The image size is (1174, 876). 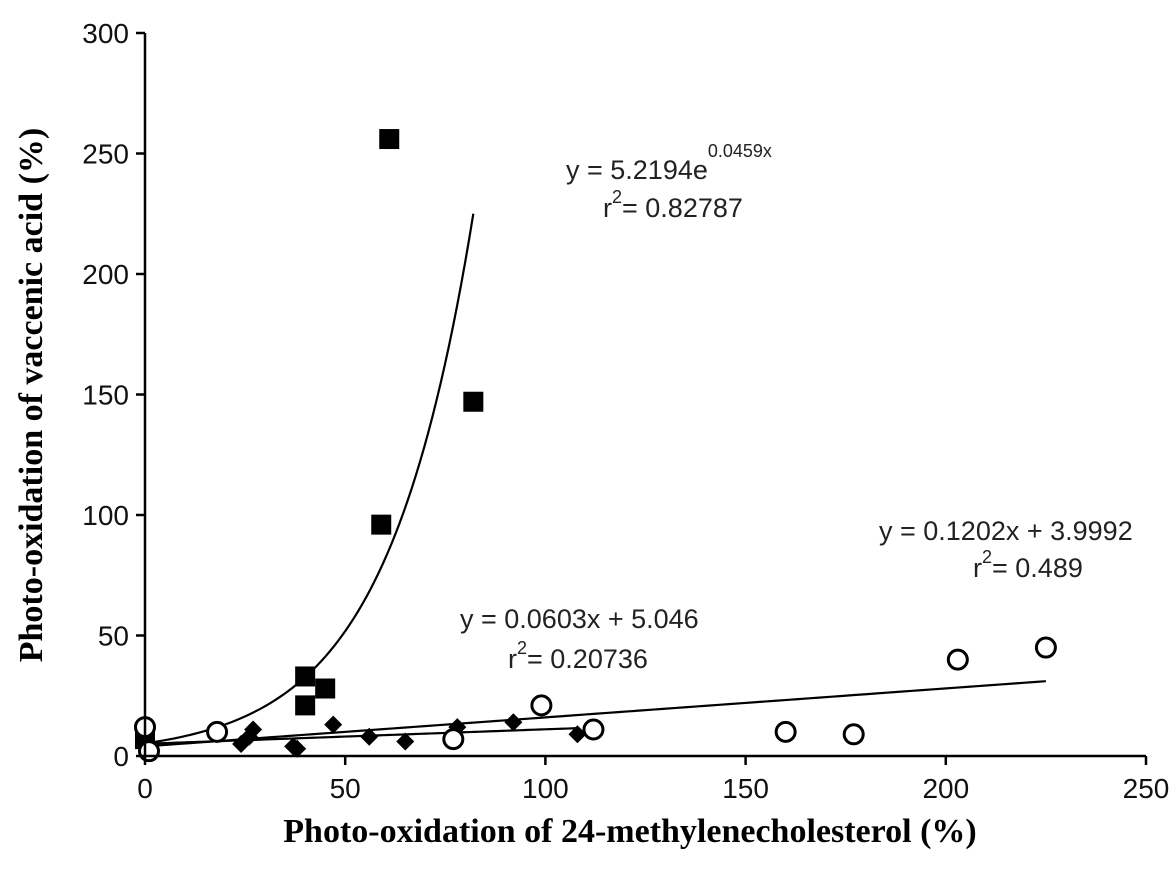 I want to click on equation-linear-diamond: y = 0.0603x + 5.046 r2= 0.20736, so click(x=579, y=639).